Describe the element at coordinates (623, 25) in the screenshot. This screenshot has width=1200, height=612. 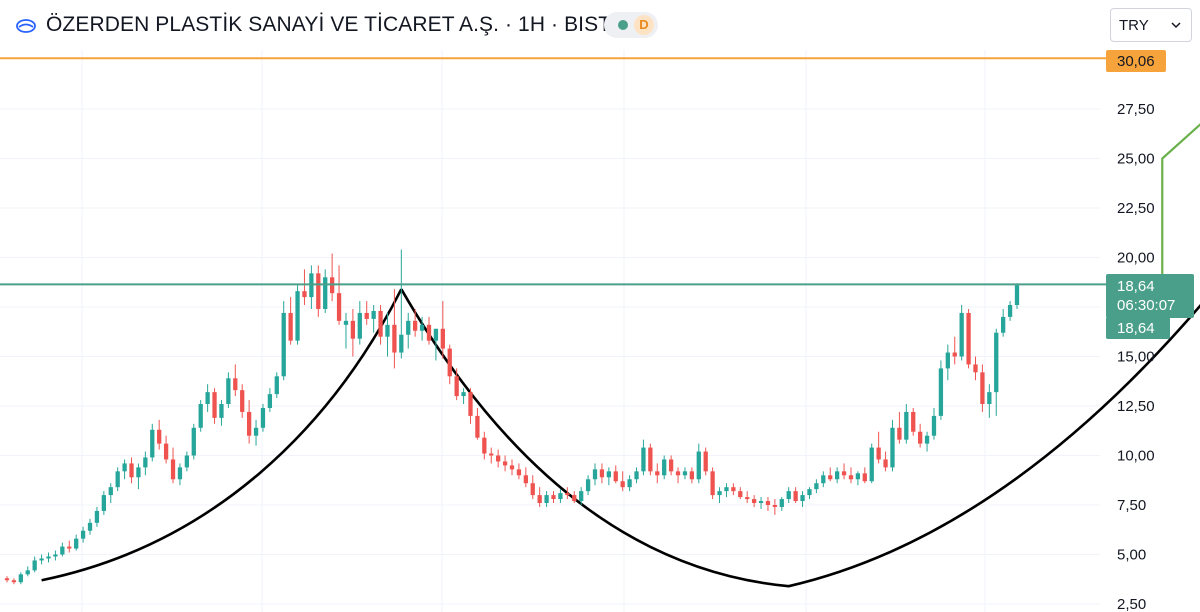
I see `market-open-dot-icon` at that location.